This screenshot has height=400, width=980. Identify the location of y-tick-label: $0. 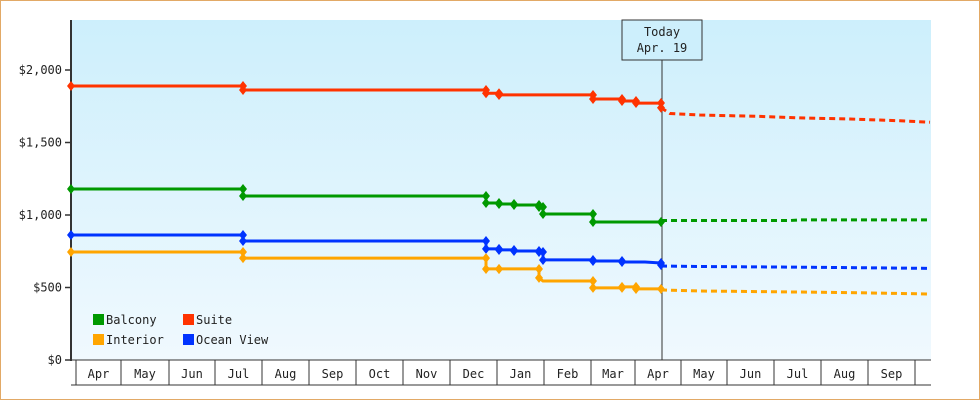
(55, 360).